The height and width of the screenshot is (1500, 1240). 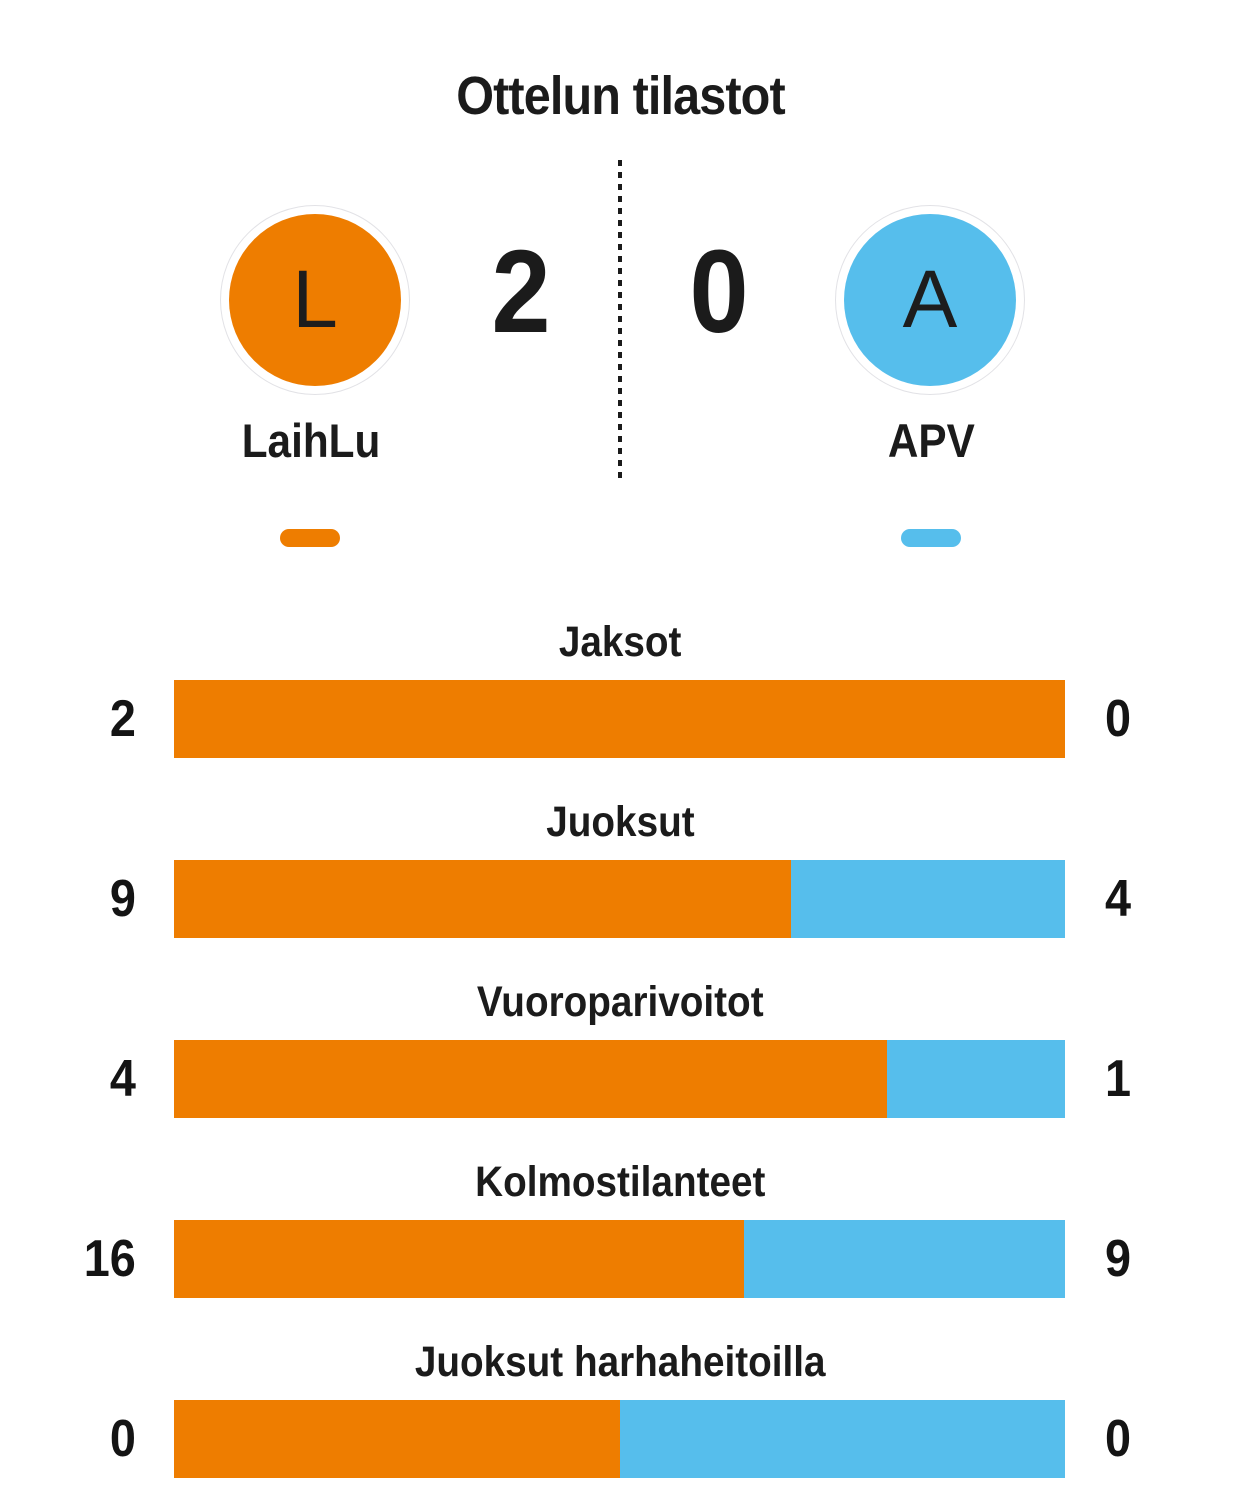 I want to click on away-team-name-text: APV, so click(x=931, y=440).